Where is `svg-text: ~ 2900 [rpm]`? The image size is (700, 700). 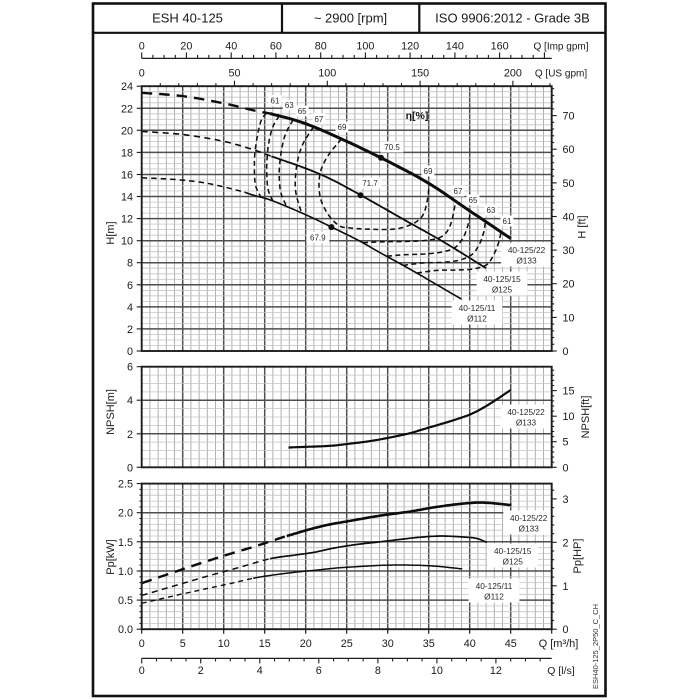
svg-text: ~ 2900 [rpm] is located at coordinates (350, 18).